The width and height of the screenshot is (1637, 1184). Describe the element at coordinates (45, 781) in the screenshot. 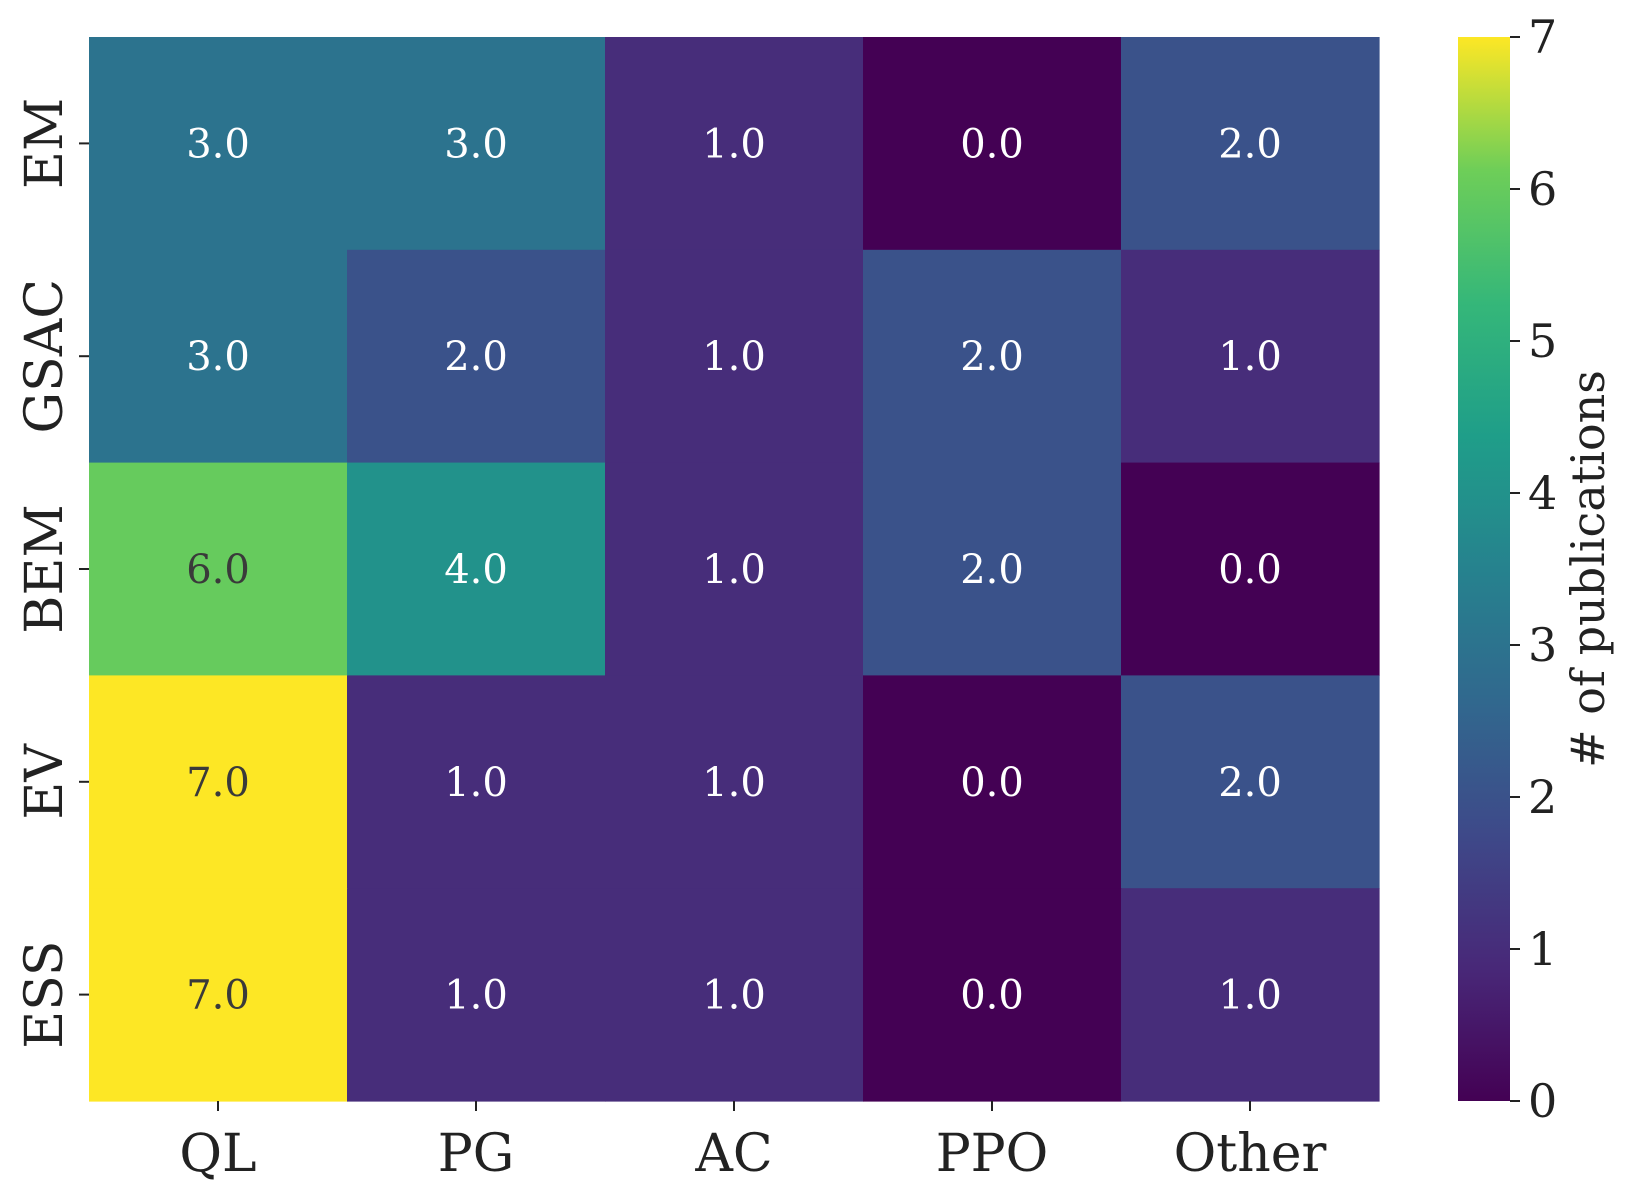

I see `y-tick-label: EV` at that location.